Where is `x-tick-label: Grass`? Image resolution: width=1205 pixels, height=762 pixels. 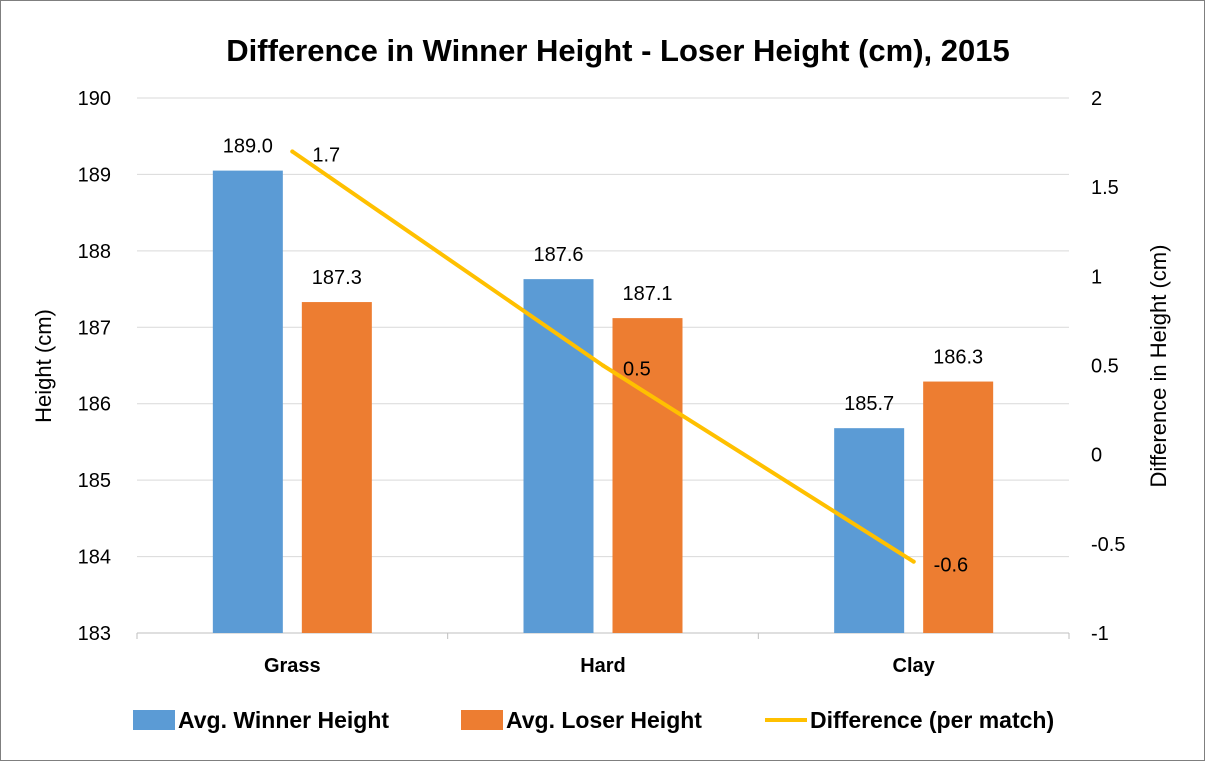
x-tick-label: Grass is located at coordinates (292, 666).